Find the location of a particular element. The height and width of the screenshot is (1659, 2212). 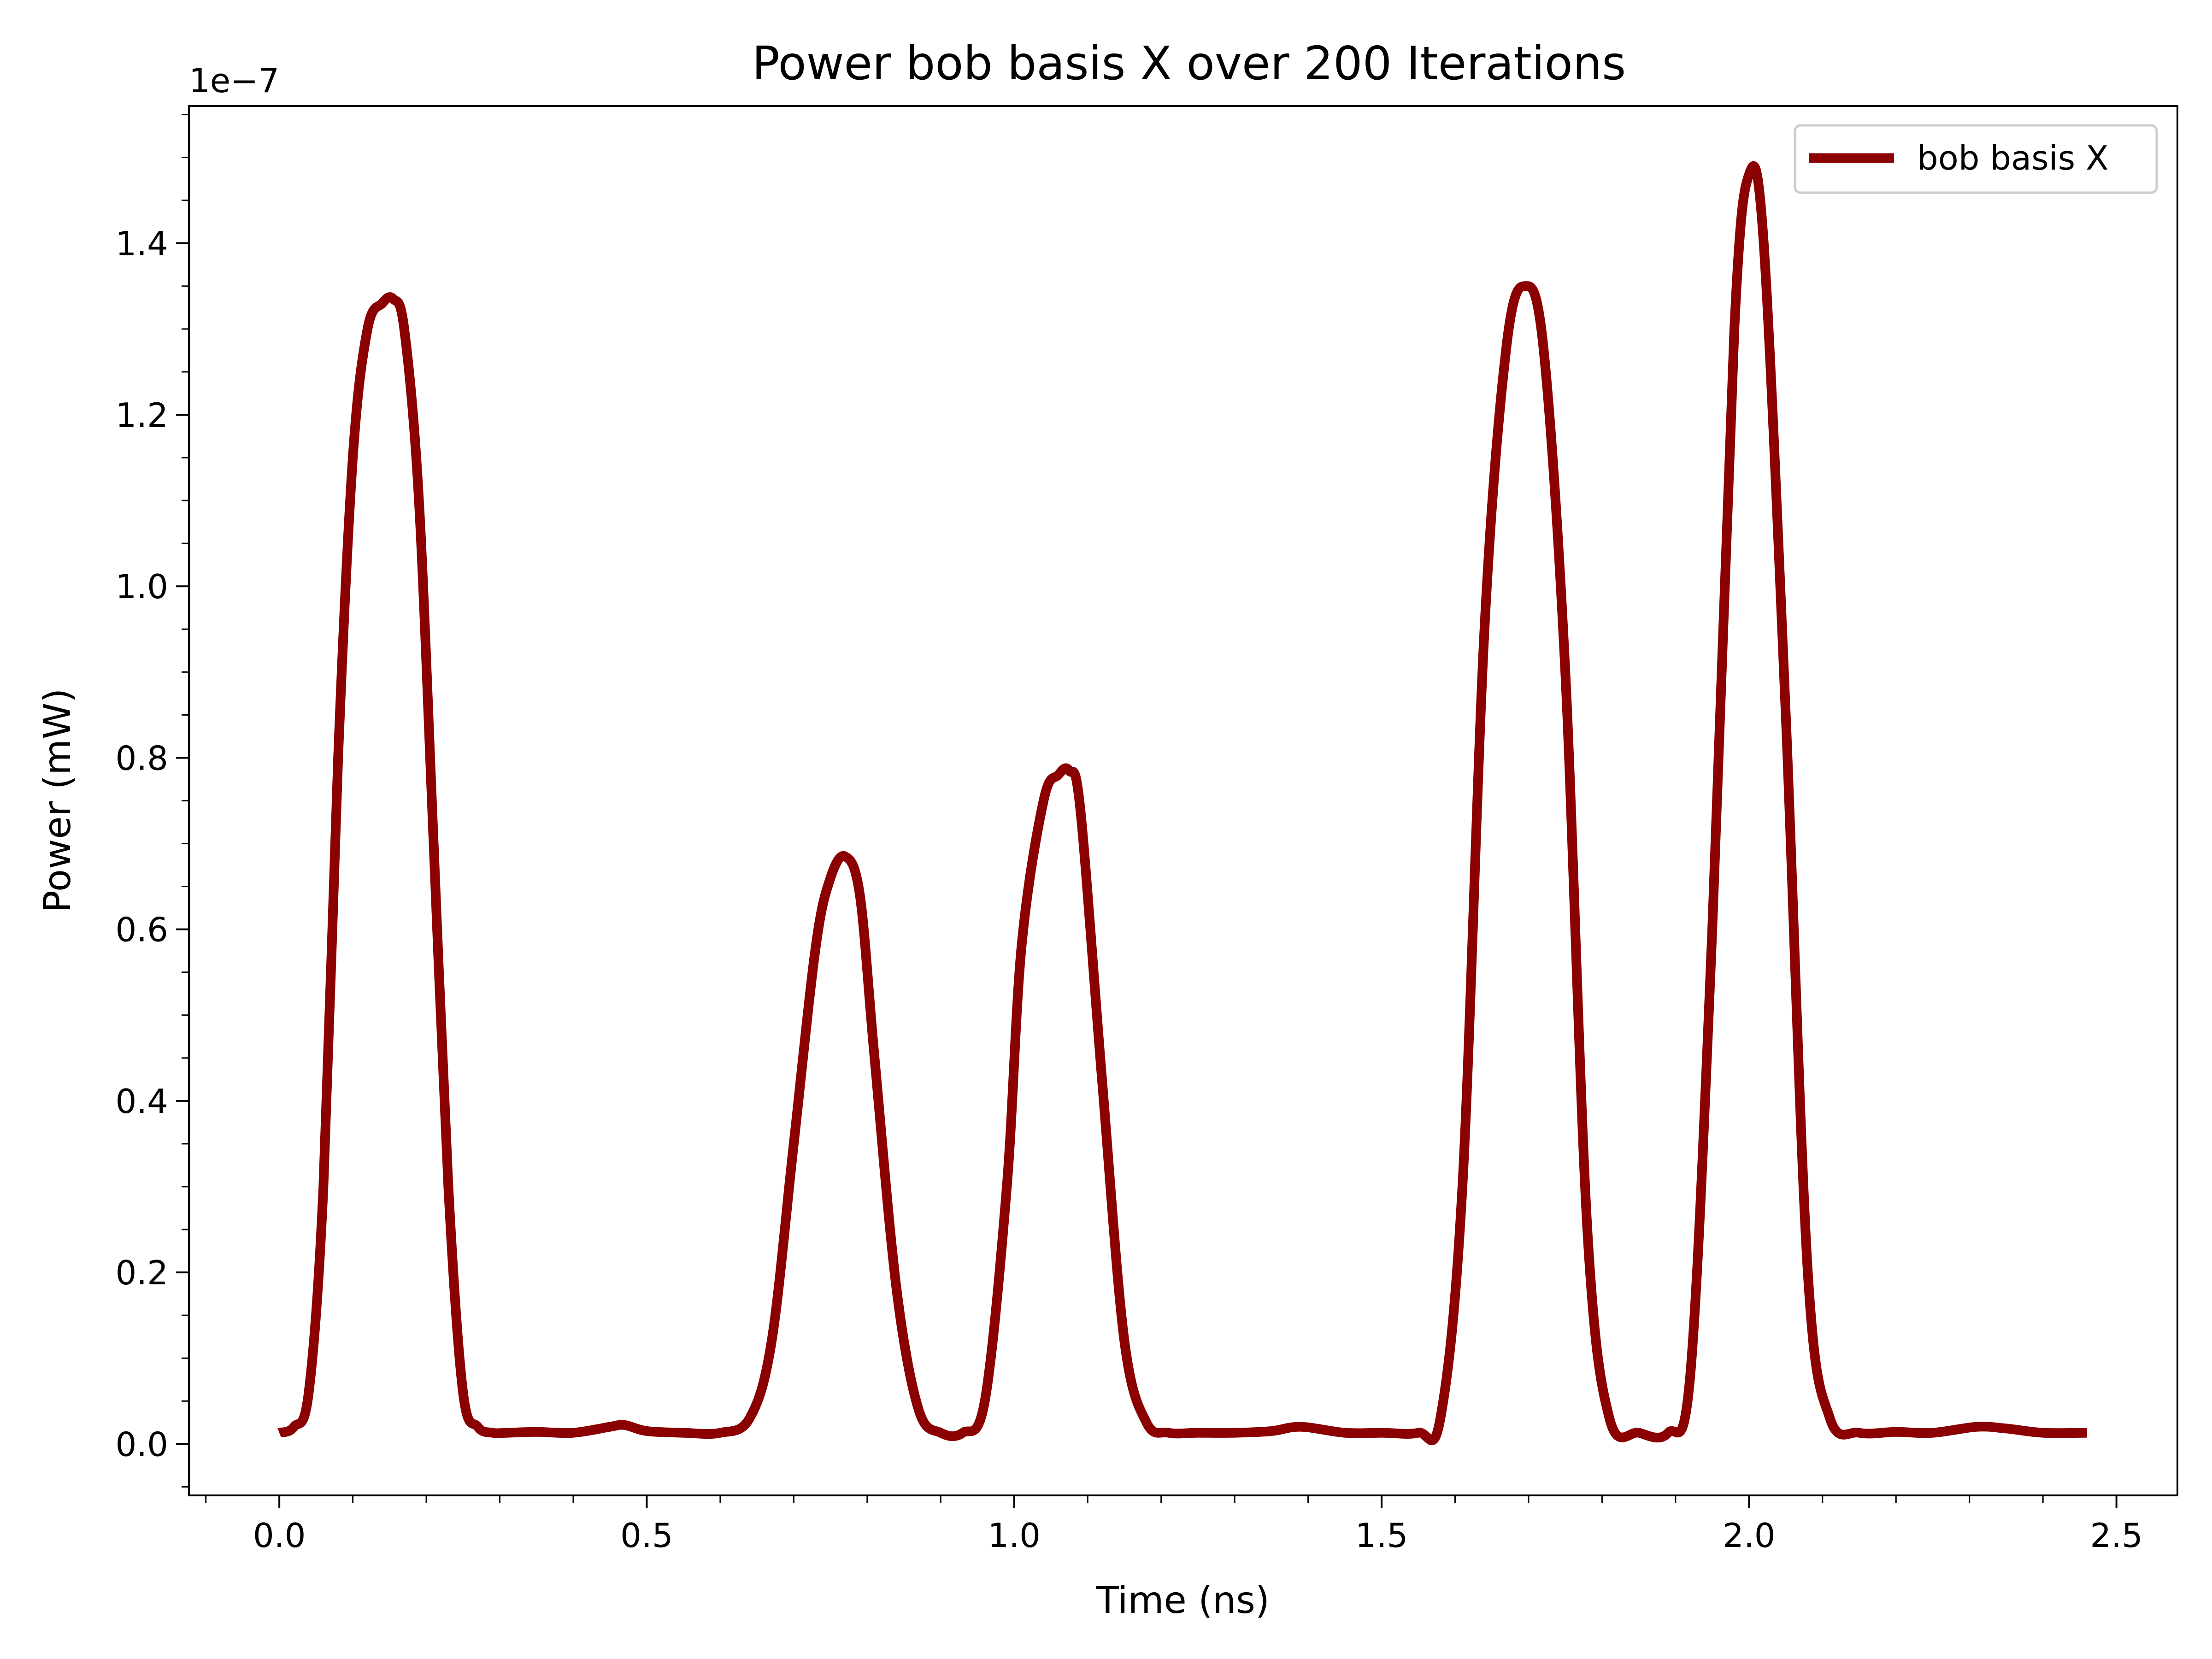

y-tick-label: 1.2 is located at coordinates (141, 415).